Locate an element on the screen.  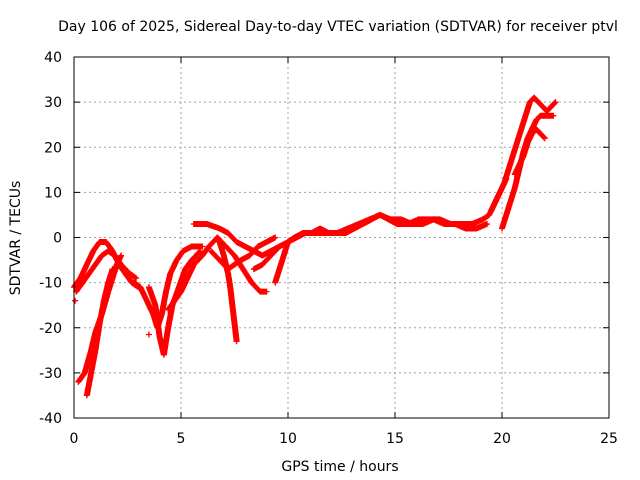
y-axis-label: SDTVAR / TECUs is located at coordinates (16, 238).